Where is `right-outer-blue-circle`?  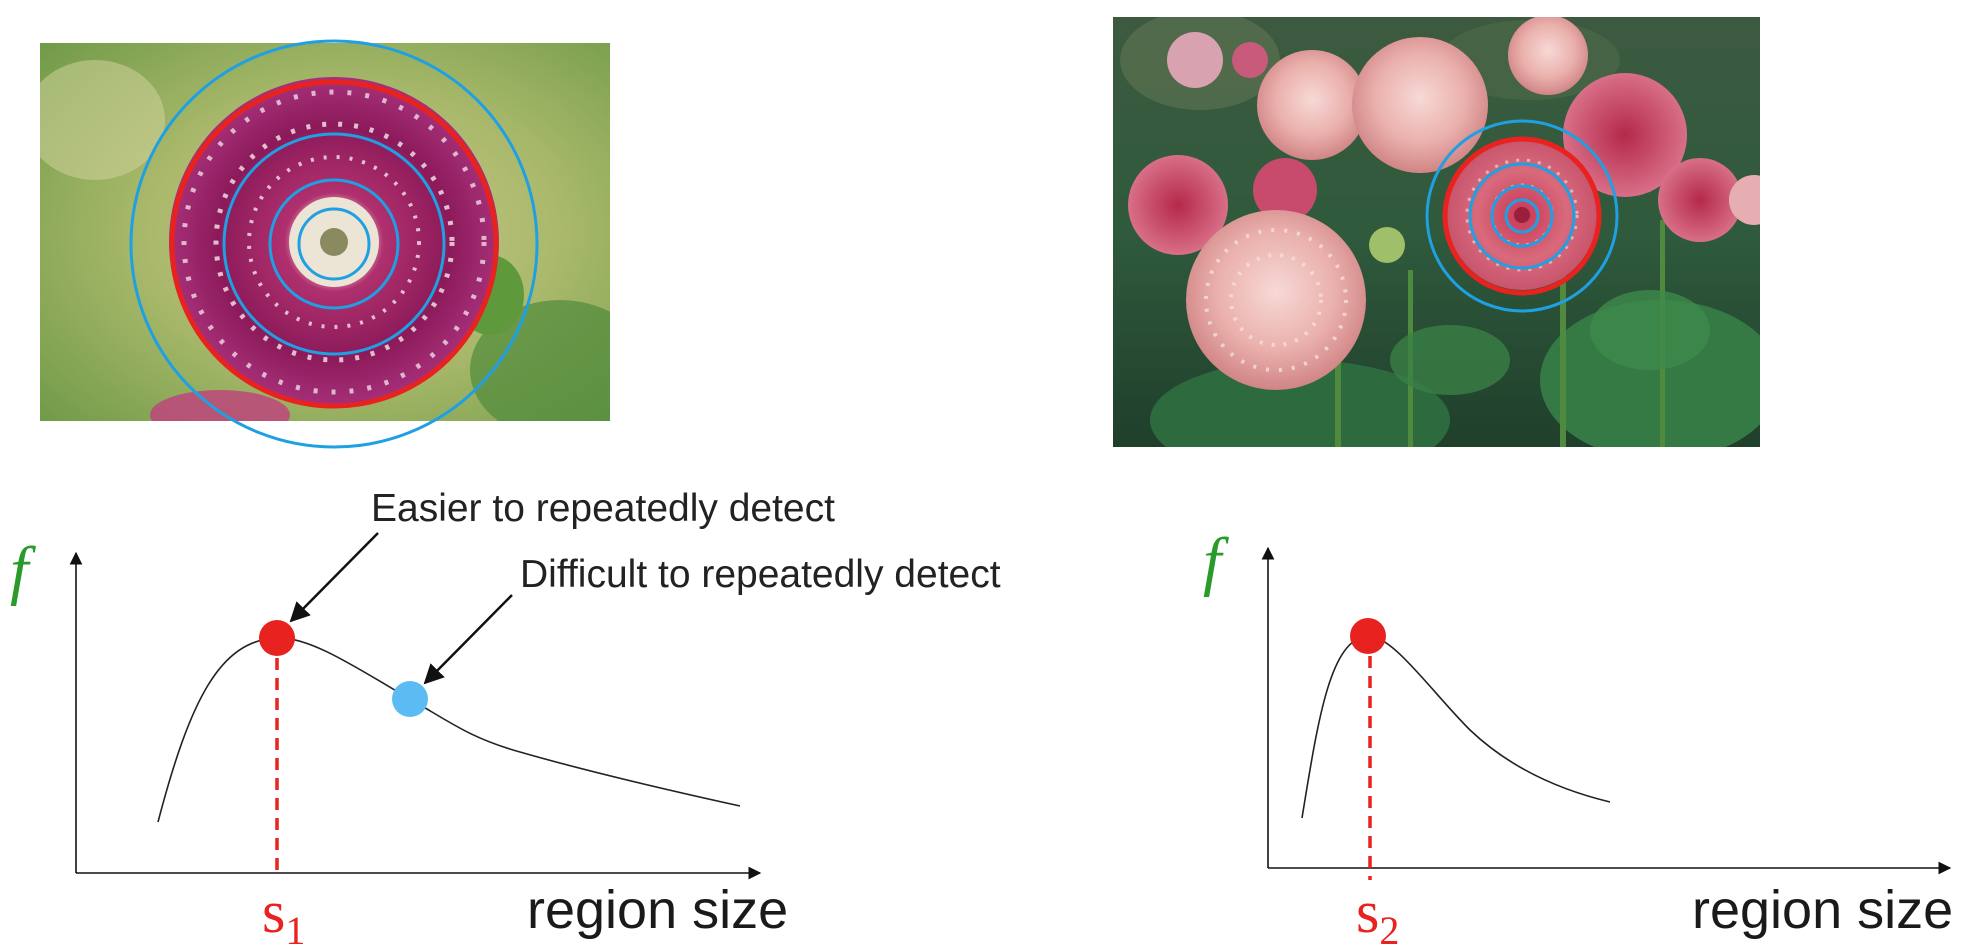 right-outer-blue-circle is located at coordinates (1522, 216).